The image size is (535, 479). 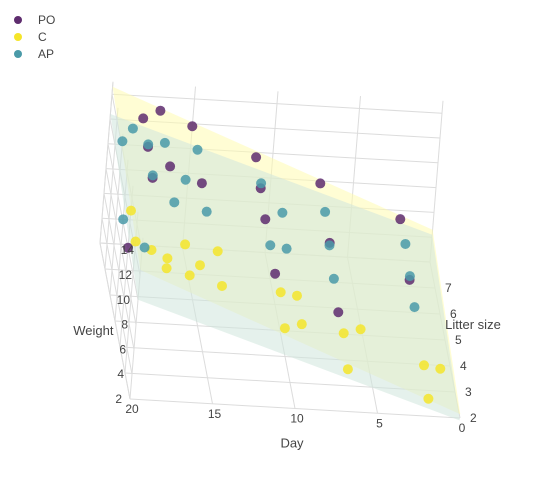 I want to click on y-tick-label: 2, so click(x=473, y=418).